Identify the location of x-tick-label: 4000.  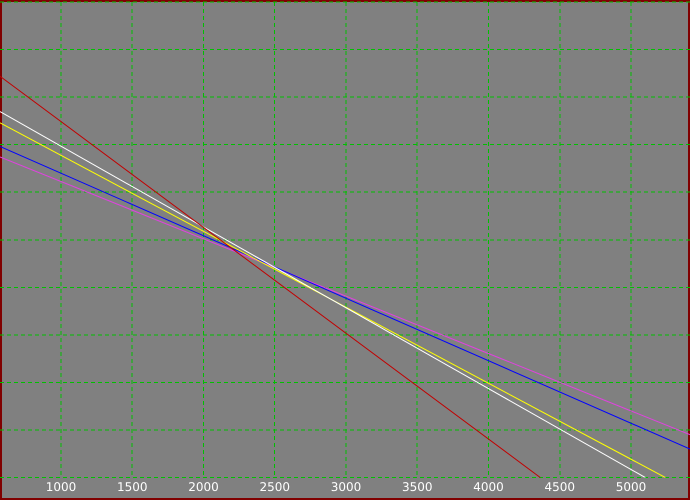
(488, 487).